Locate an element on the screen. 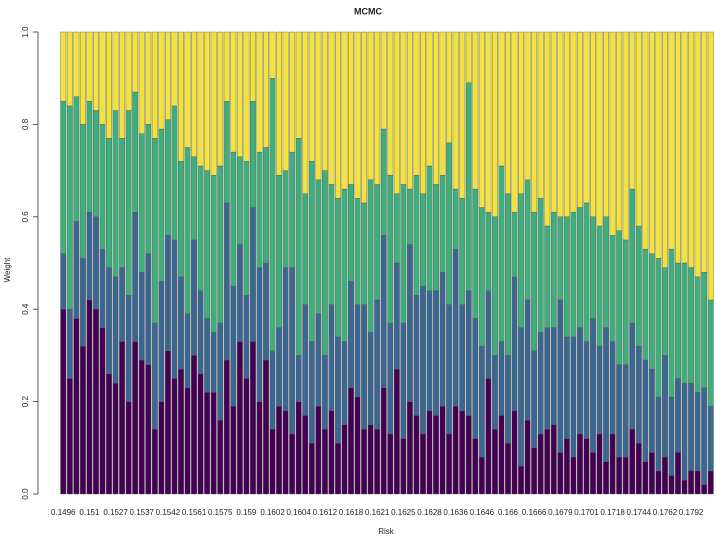 The width and height of the screenshot is (717, 540). chart-title: MCMC is located at coordinates (368, 11).